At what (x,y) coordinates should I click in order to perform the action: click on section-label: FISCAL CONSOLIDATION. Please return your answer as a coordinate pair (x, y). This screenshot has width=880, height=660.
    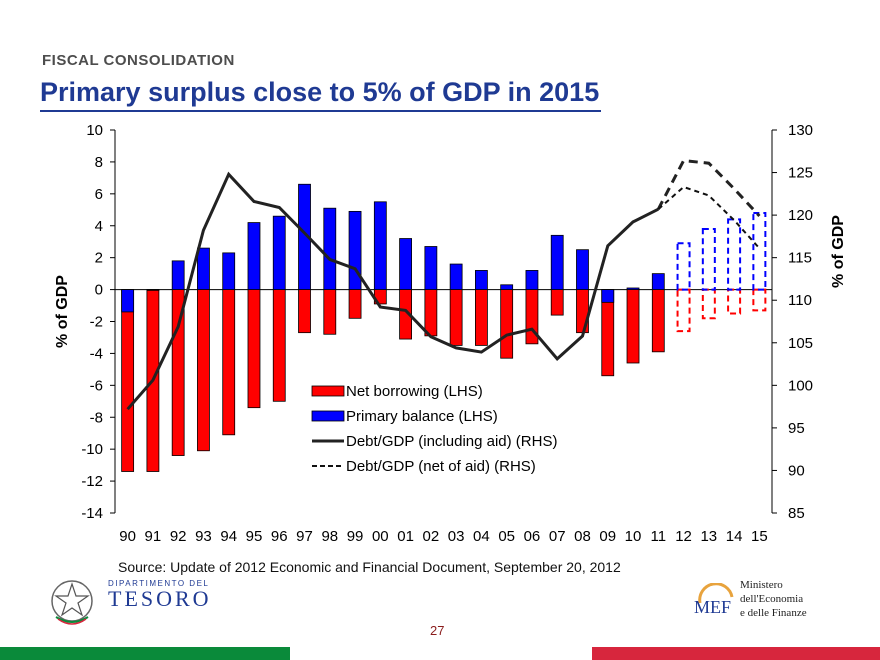
    Looking at the image, I should click on (138, 60).